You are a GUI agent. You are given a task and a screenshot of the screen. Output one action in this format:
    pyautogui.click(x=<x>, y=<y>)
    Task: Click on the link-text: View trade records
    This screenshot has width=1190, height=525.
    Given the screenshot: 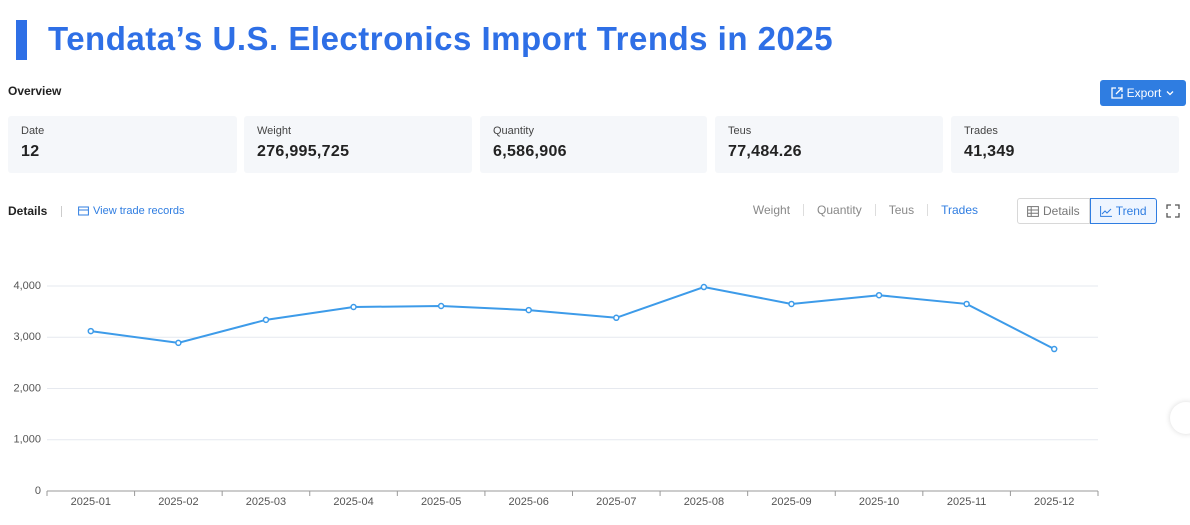 What is the action you would take?
    pyautogui.click(x=139, y=211)
    